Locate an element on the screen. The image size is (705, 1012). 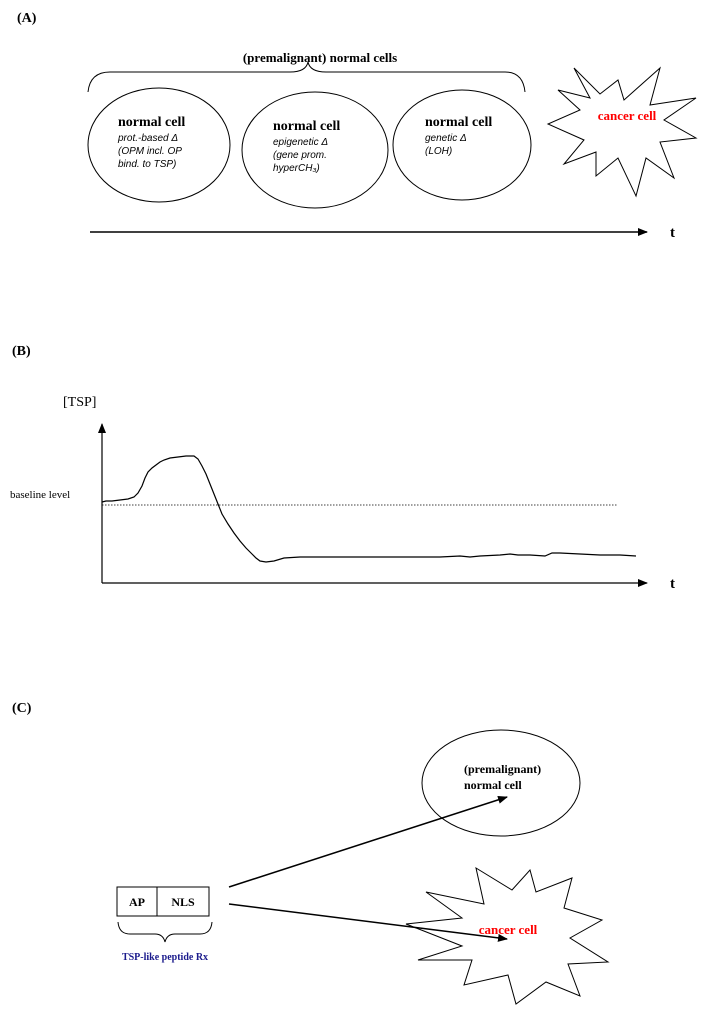
cell-line-3: bind. to TSP) is located at coordinates (147, 164).